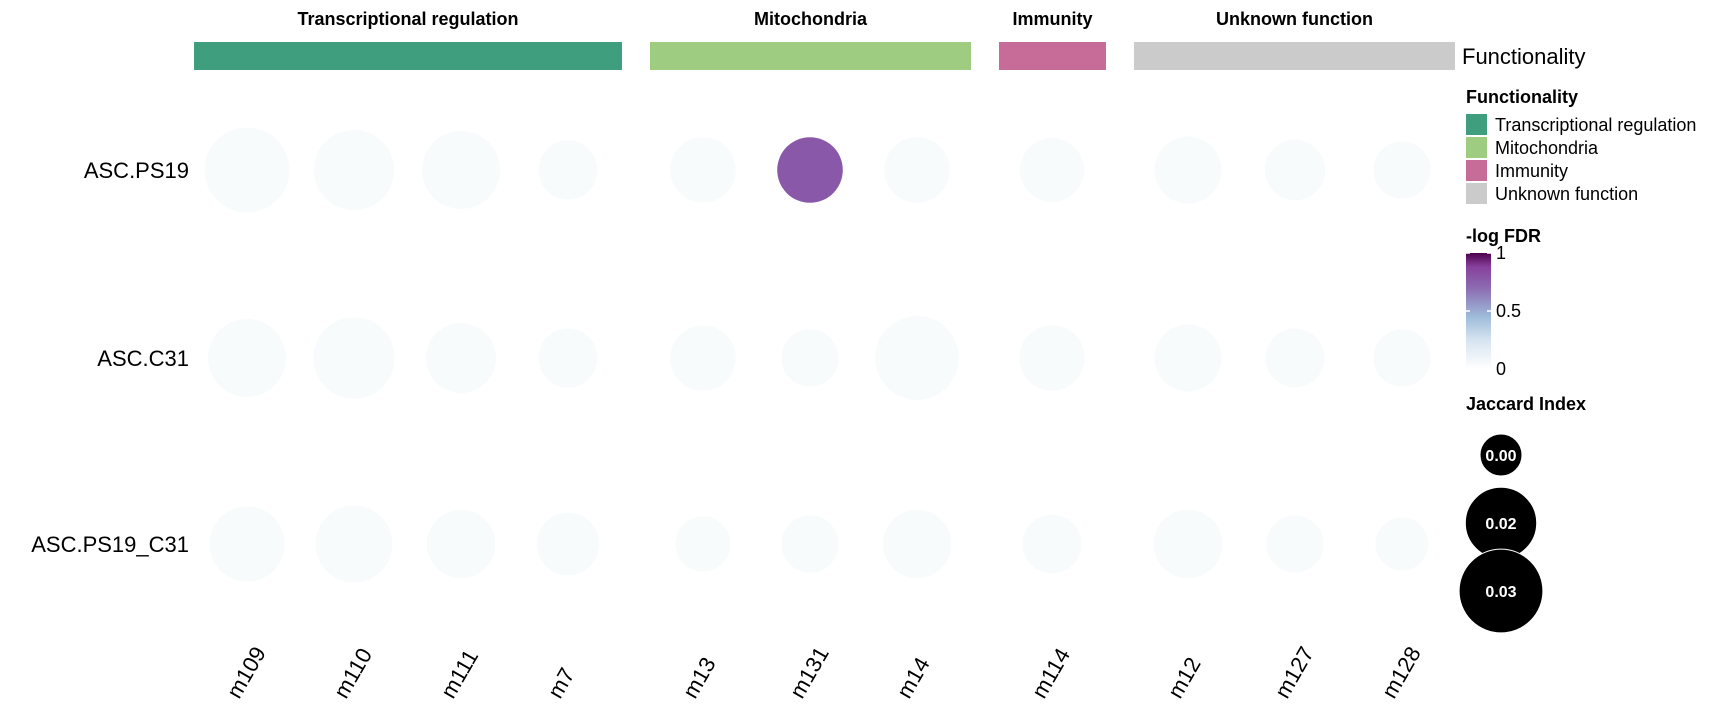 This screenshot has width=1728, height=720. Describe the element at coordinates (1526, 404) in the screenshot. I see `jaccard-legend-title: Jaccard Index` at that location.